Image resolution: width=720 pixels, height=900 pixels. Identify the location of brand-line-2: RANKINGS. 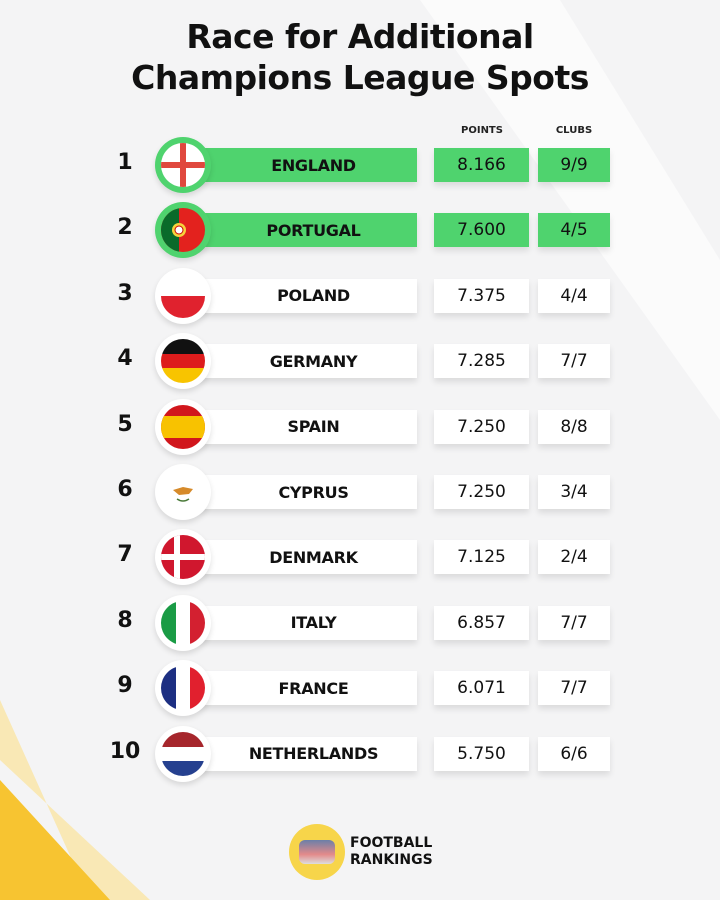
(391, 860).